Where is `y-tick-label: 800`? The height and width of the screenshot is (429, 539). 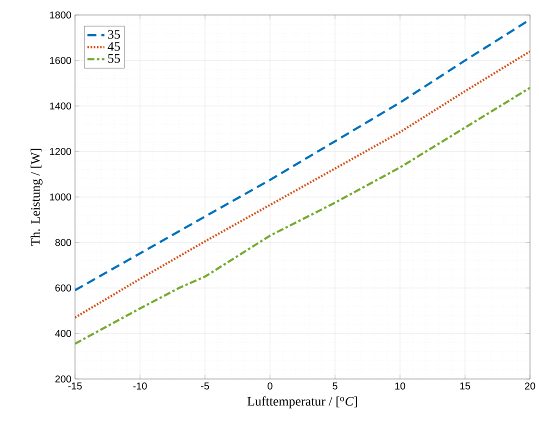
y-tick-label: 800 is located at coordinates (63, 242).